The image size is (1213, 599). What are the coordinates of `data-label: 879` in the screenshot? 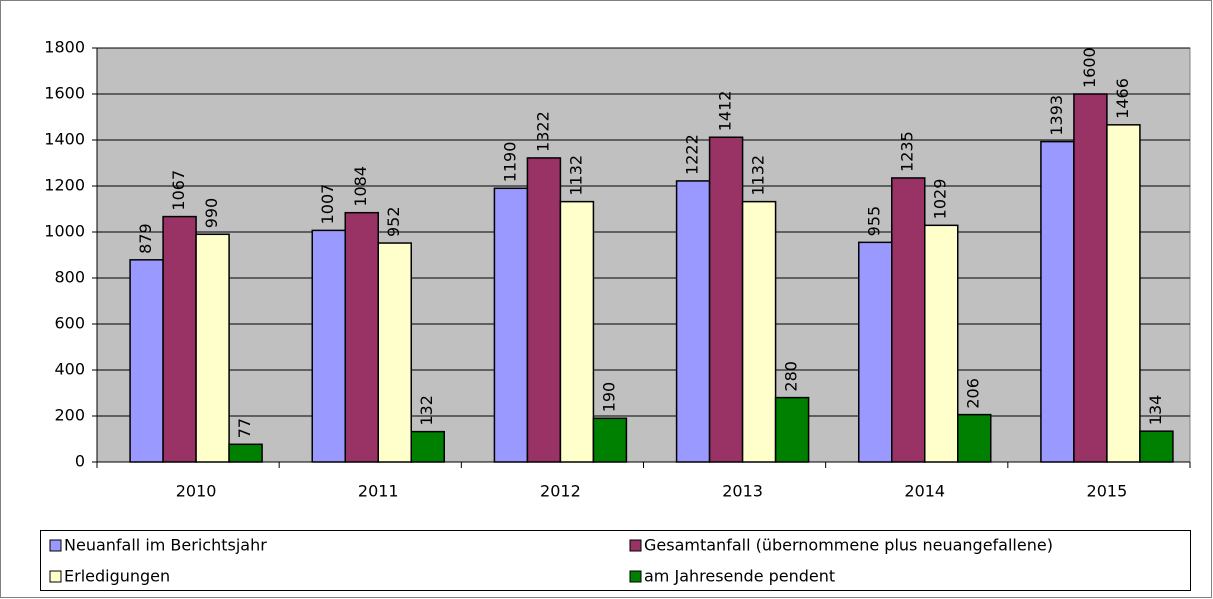 It's located at (145, 238).